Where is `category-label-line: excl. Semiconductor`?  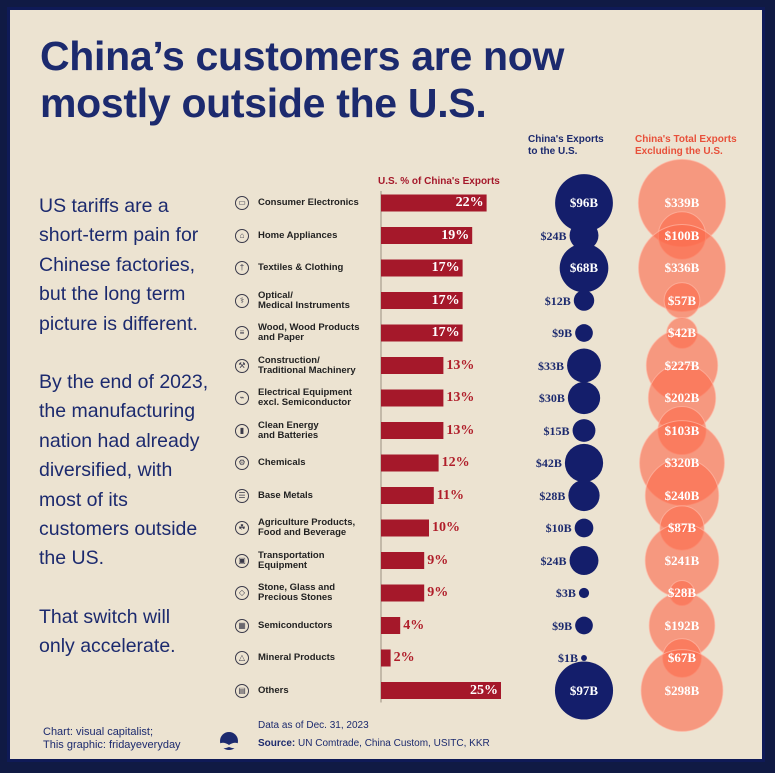
category-label-line: excl. Semiconductor is located at coordinates (304, 402).